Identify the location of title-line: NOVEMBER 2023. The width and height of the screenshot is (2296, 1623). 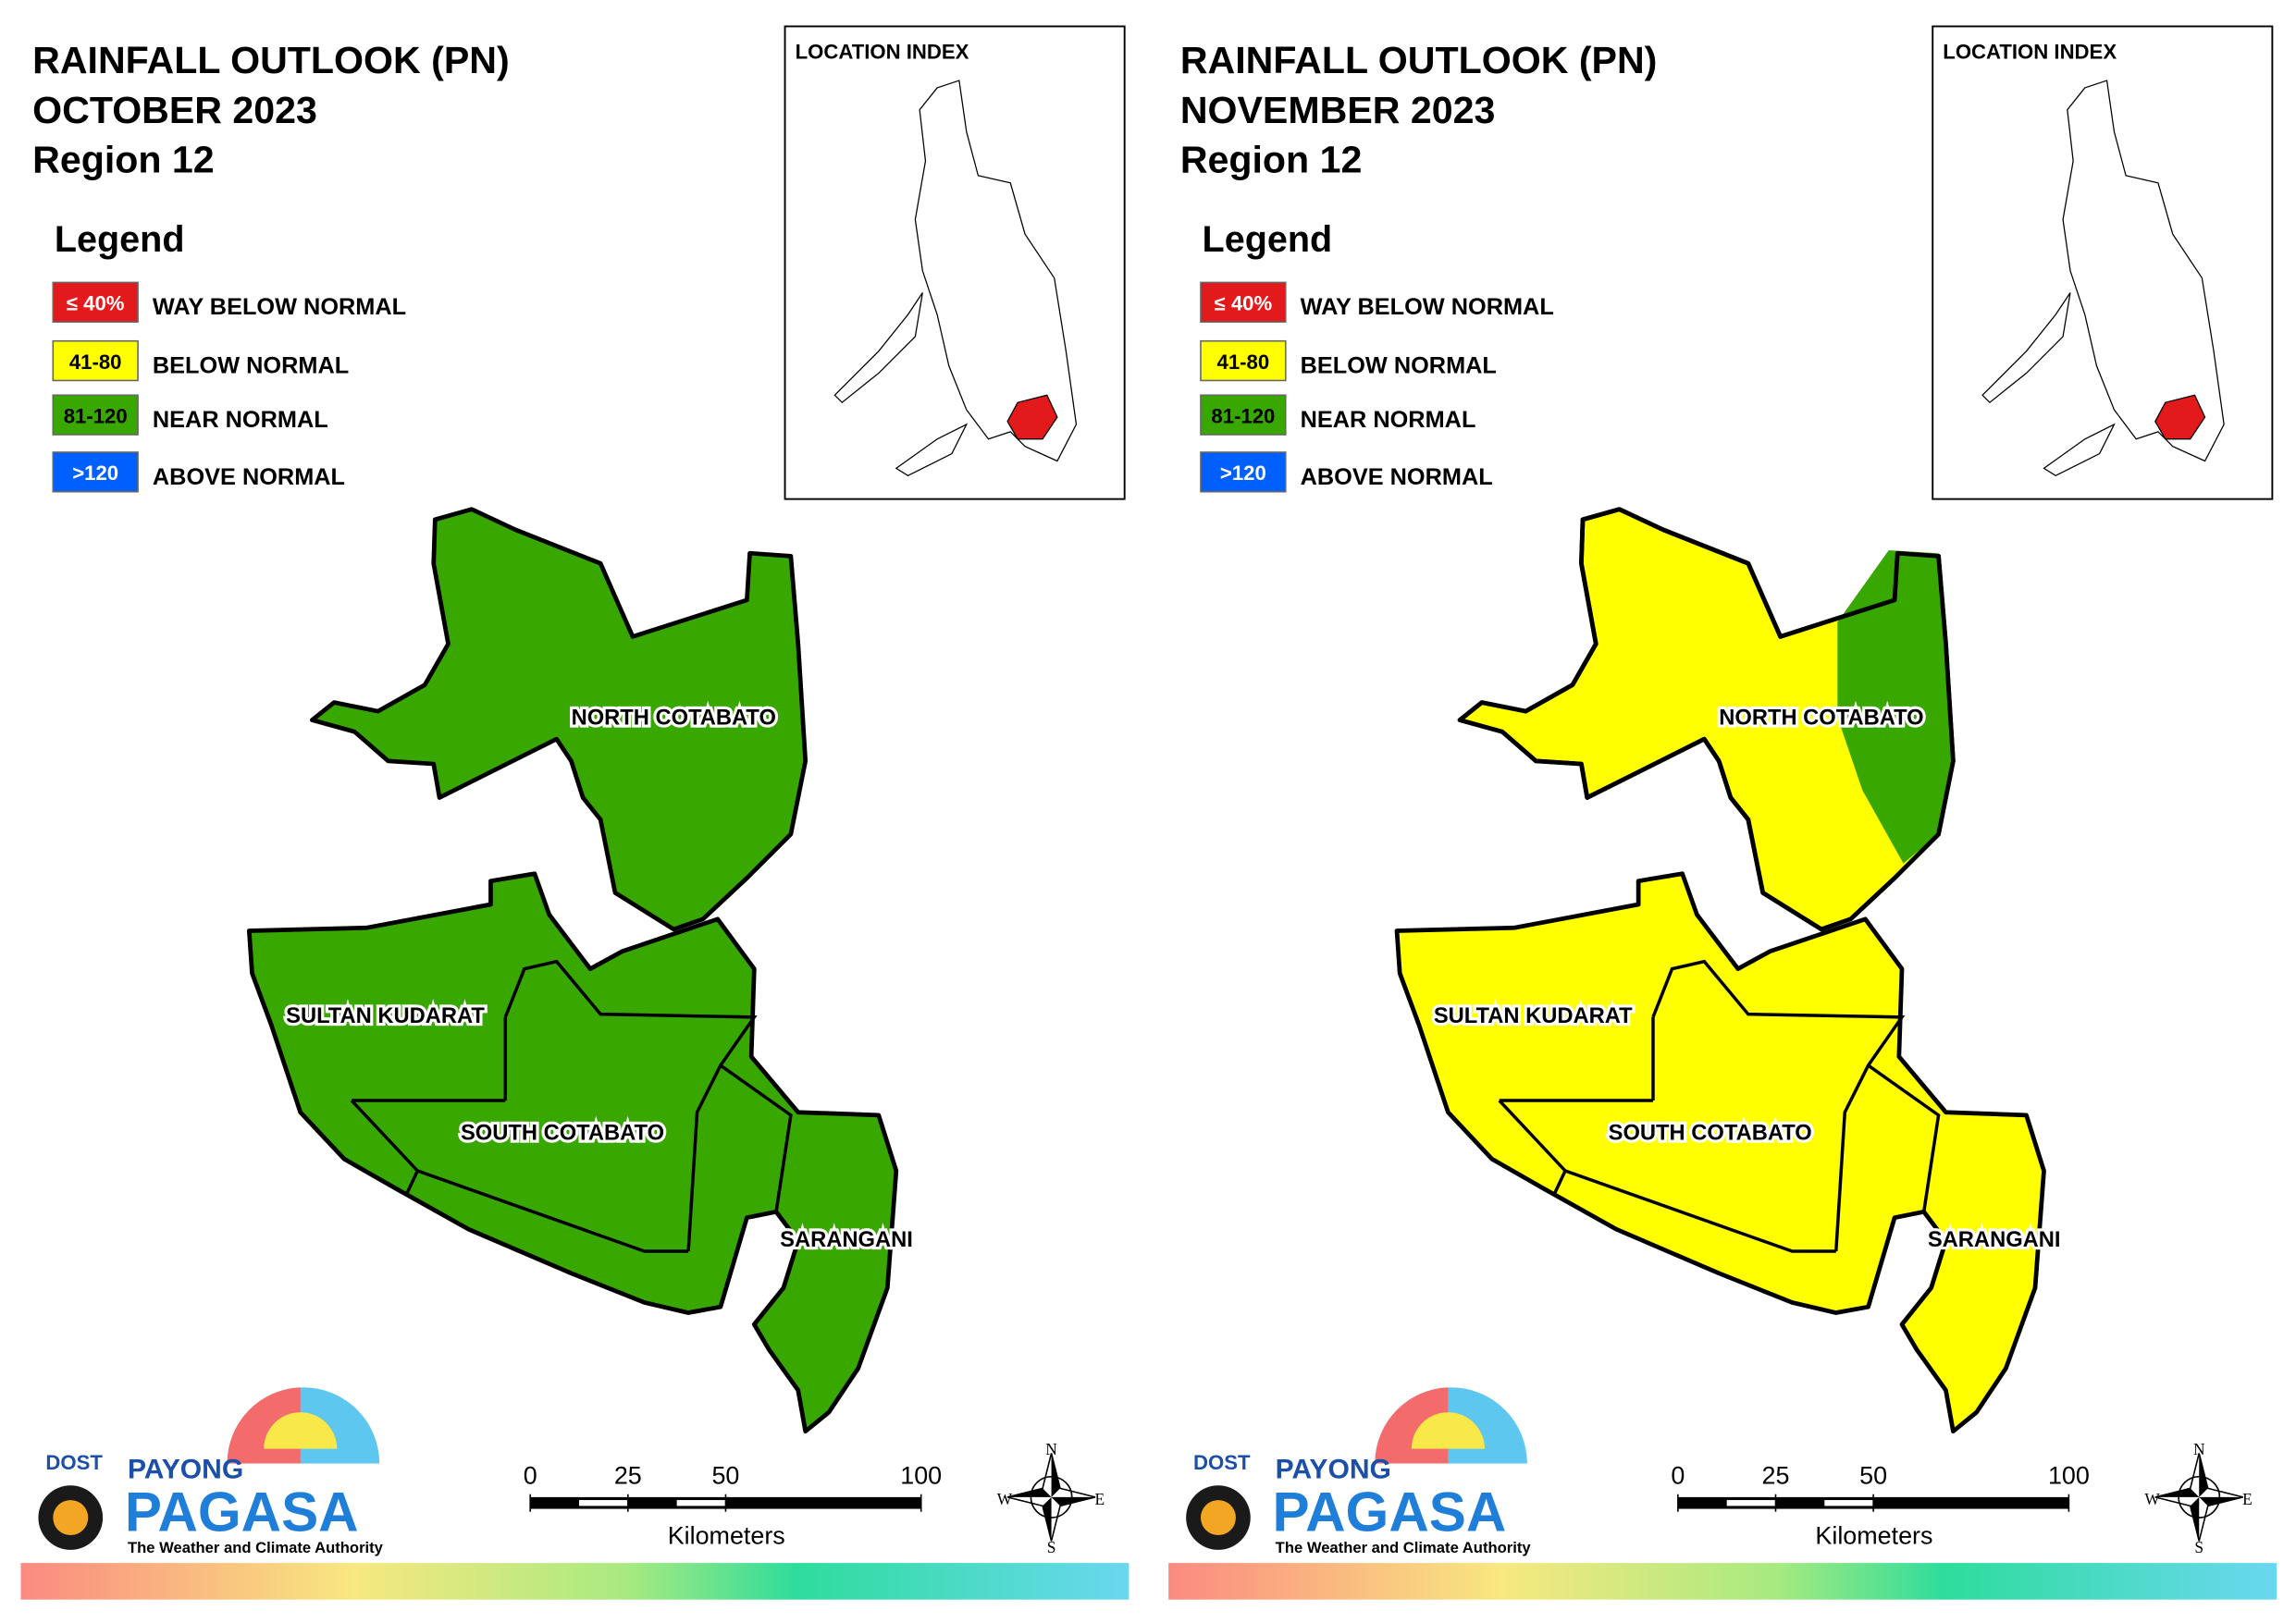
(1338, 110).